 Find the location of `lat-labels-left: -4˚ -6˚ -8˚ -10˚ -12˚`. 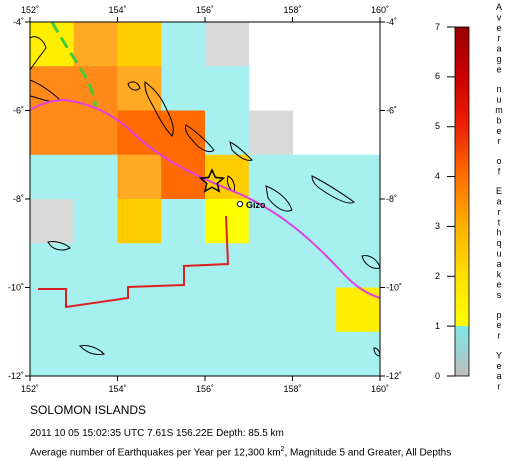

lat-labels-left: -4˚ -6˚ -8˚ -10˚ -12˚ is located at coordinates (16, 199).